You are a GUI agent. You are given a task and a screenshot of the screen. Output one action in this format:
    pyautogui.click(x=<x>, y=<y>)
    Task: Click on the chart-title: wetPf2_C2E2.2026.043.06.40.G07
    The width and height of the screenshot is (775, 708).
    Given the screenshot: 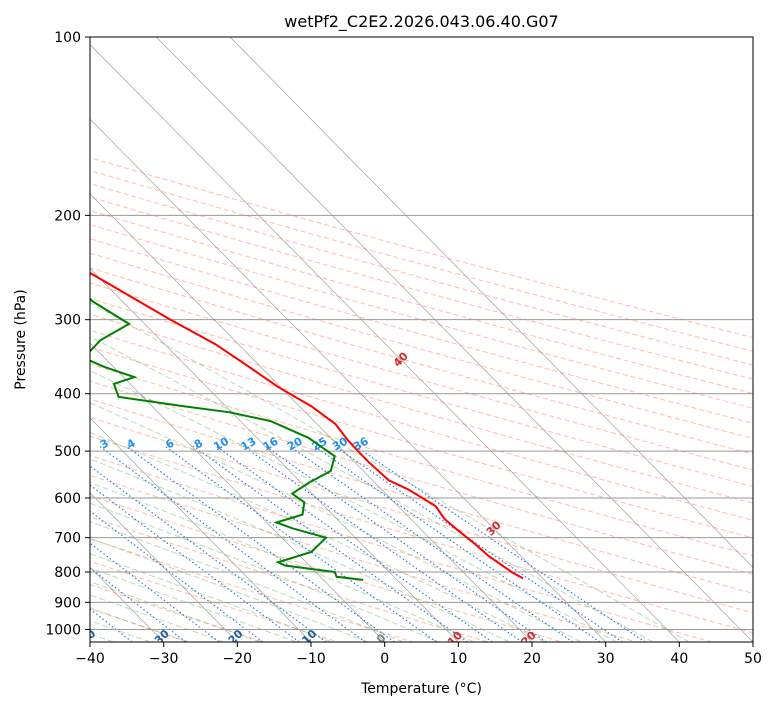 What is the action you would take?
    pyautogui.click(x=421, y=22)
    